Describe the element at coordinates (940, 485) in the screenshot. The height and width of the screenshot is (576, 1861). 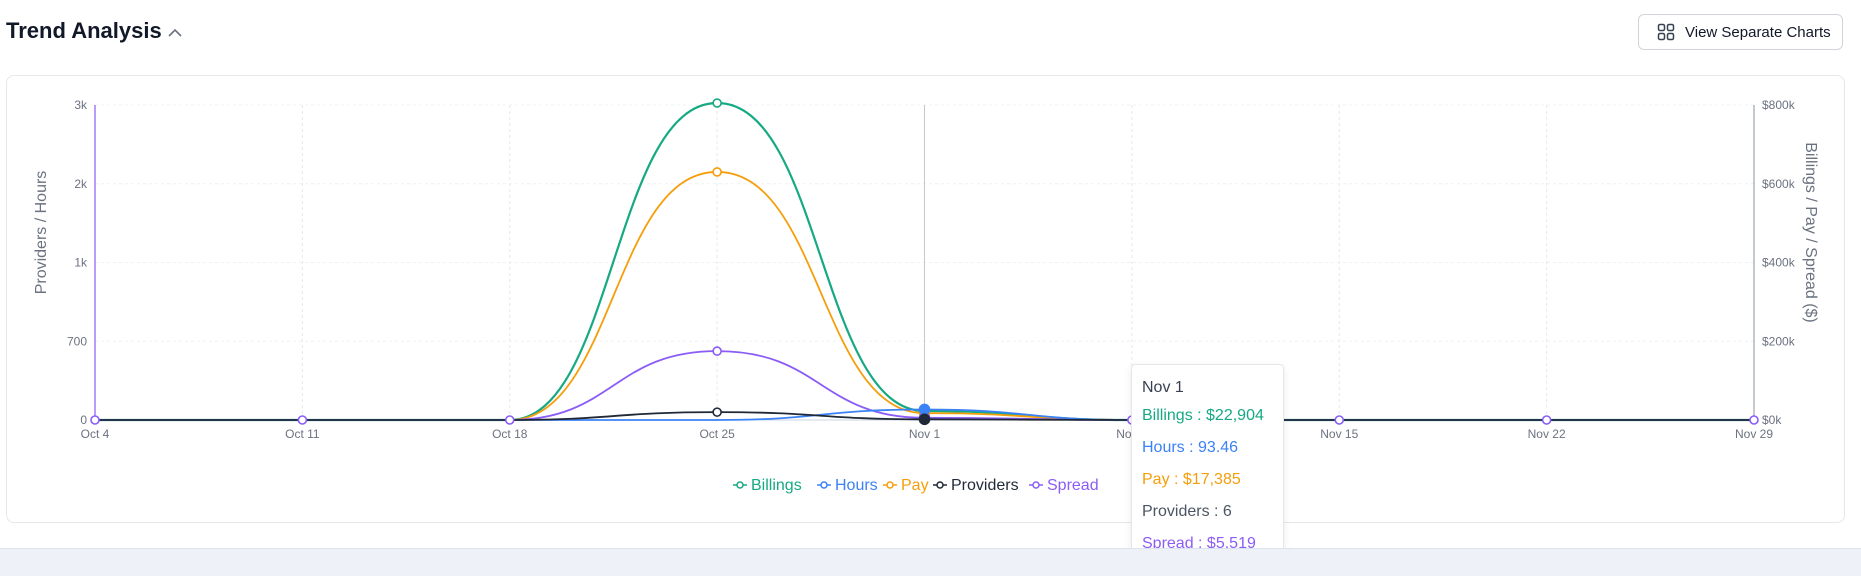
I see `legend-dot-providers` at that location.